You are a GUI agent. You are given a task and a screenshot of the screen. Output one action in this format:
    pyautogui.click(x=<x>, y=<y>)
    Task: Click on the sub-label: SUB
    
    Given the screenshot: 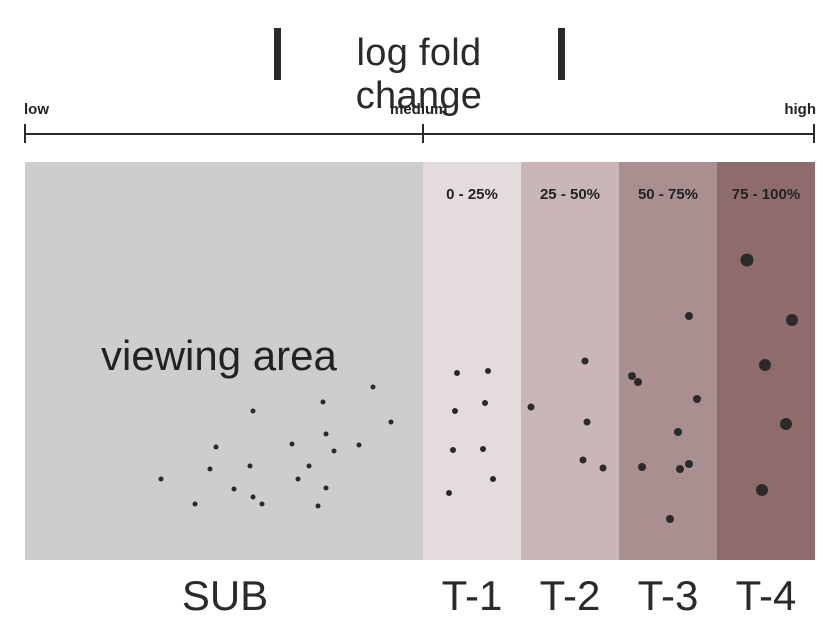 What is the action you would take?
    pyautogui.click(x=225, y=595)
    